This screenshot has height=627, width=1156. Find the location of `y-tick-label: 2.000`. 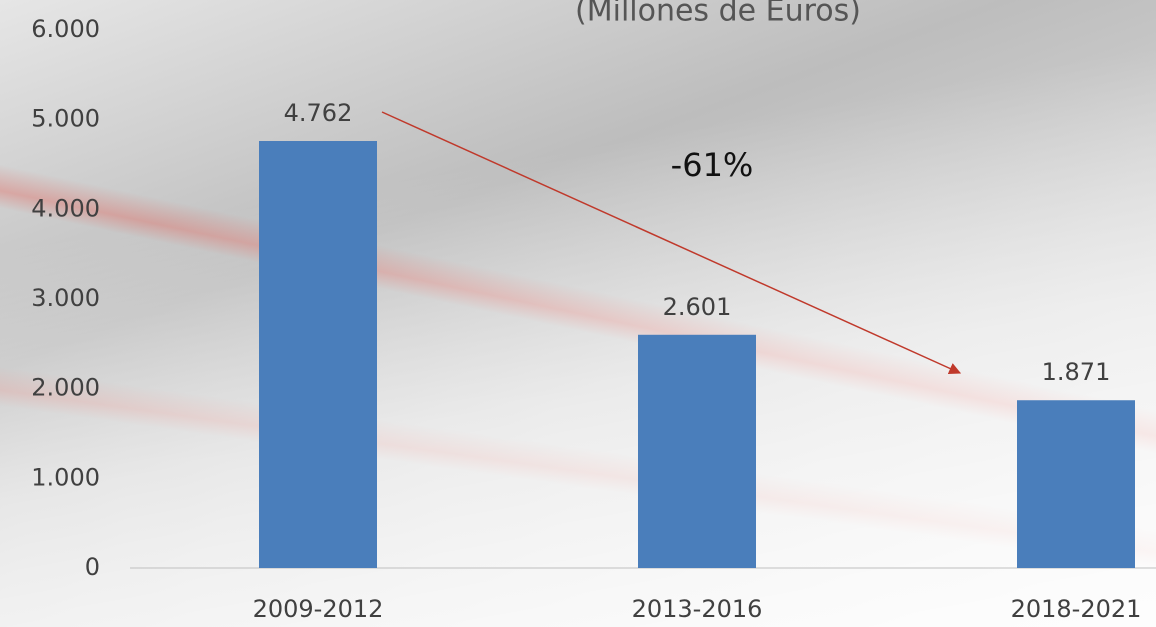

y-tick-label: 2.000 is located at coordinates (65, 388).